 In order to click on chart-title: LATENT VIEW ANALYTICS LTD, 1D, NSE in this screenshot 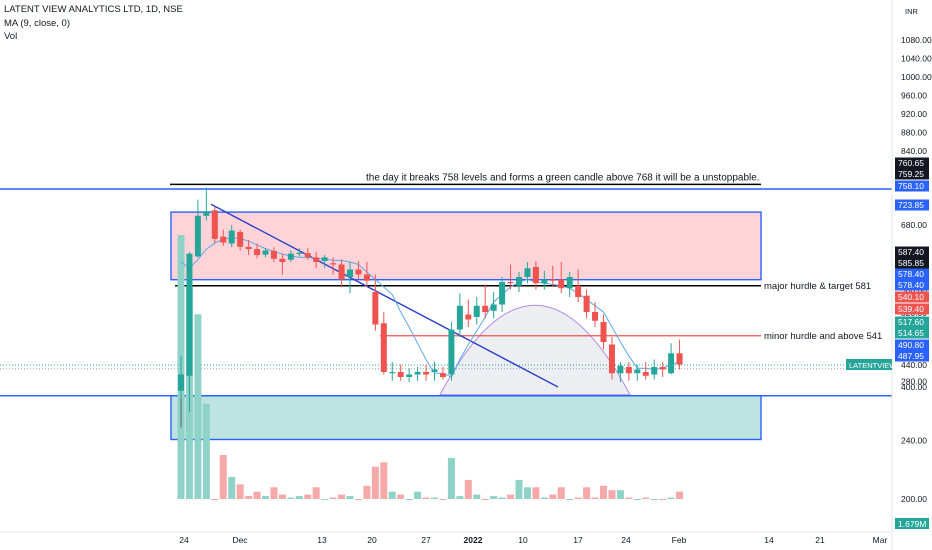, I will do `click(93, 9)`.